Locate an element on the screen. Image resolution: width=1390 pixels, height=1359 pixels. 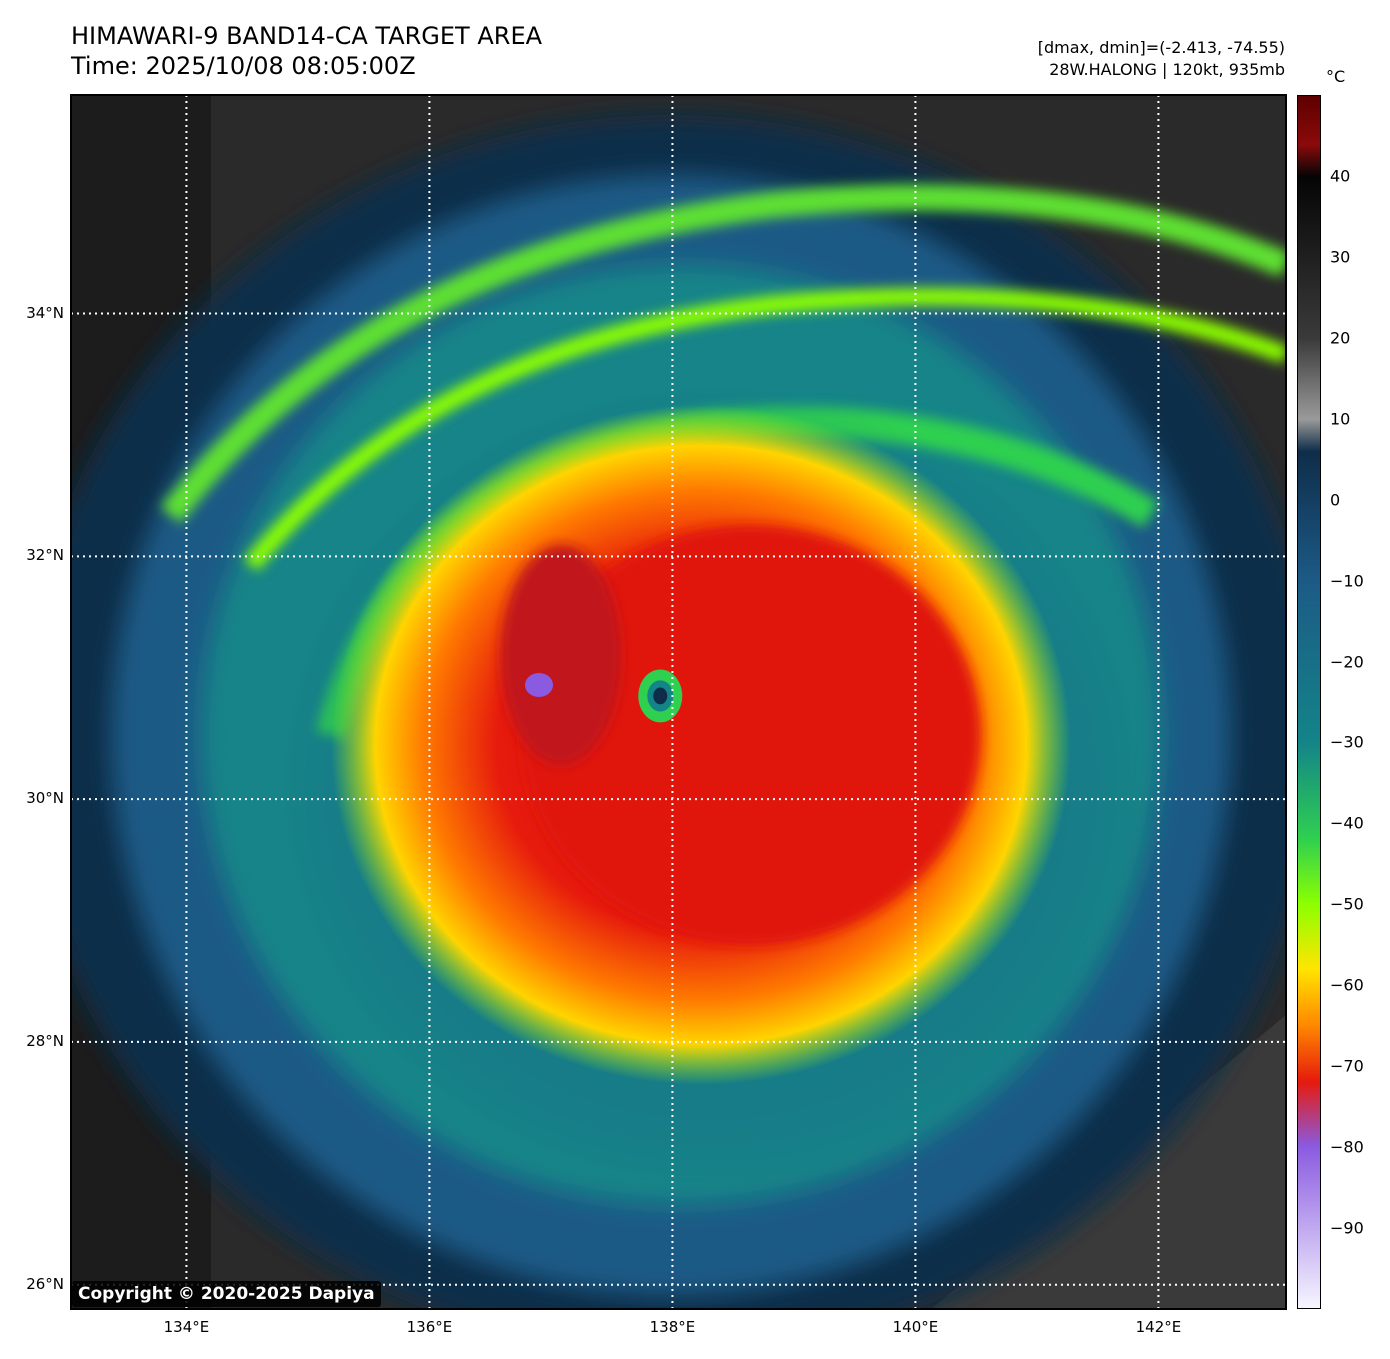
data-range: [dmax, dmin]=(-2.413, -74.55) is located at coordinates (1161, 47).